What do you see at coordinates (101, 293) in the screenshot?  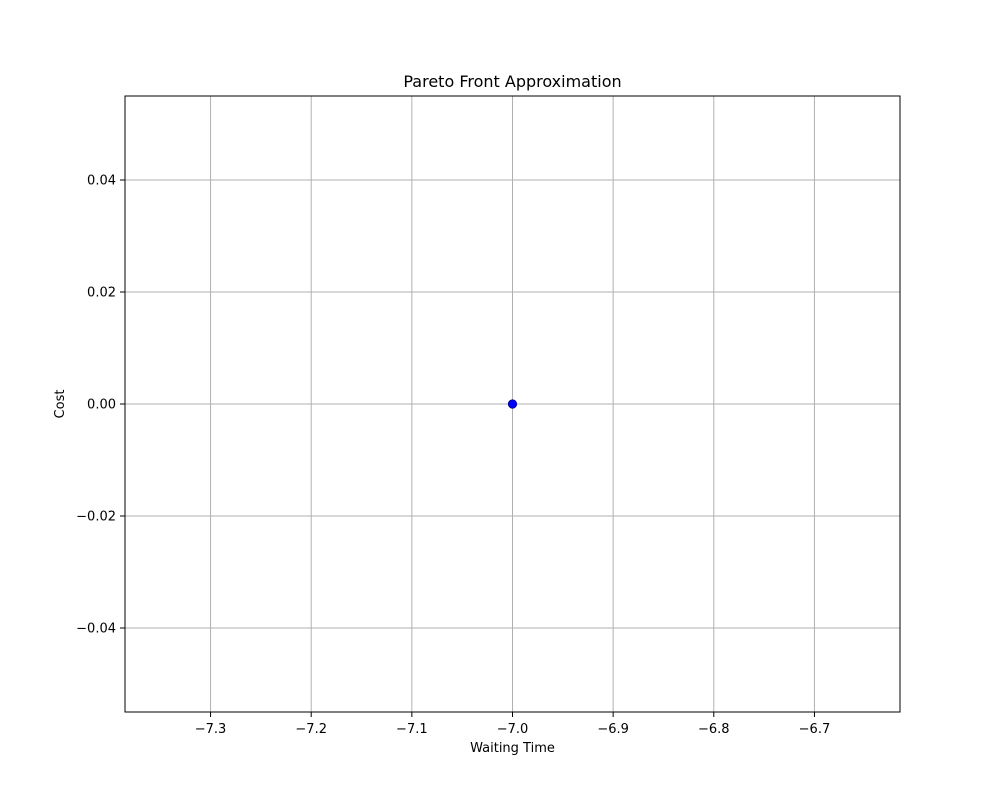 I see `y-tick-label: 0.02` at bounding box center [101, 293].